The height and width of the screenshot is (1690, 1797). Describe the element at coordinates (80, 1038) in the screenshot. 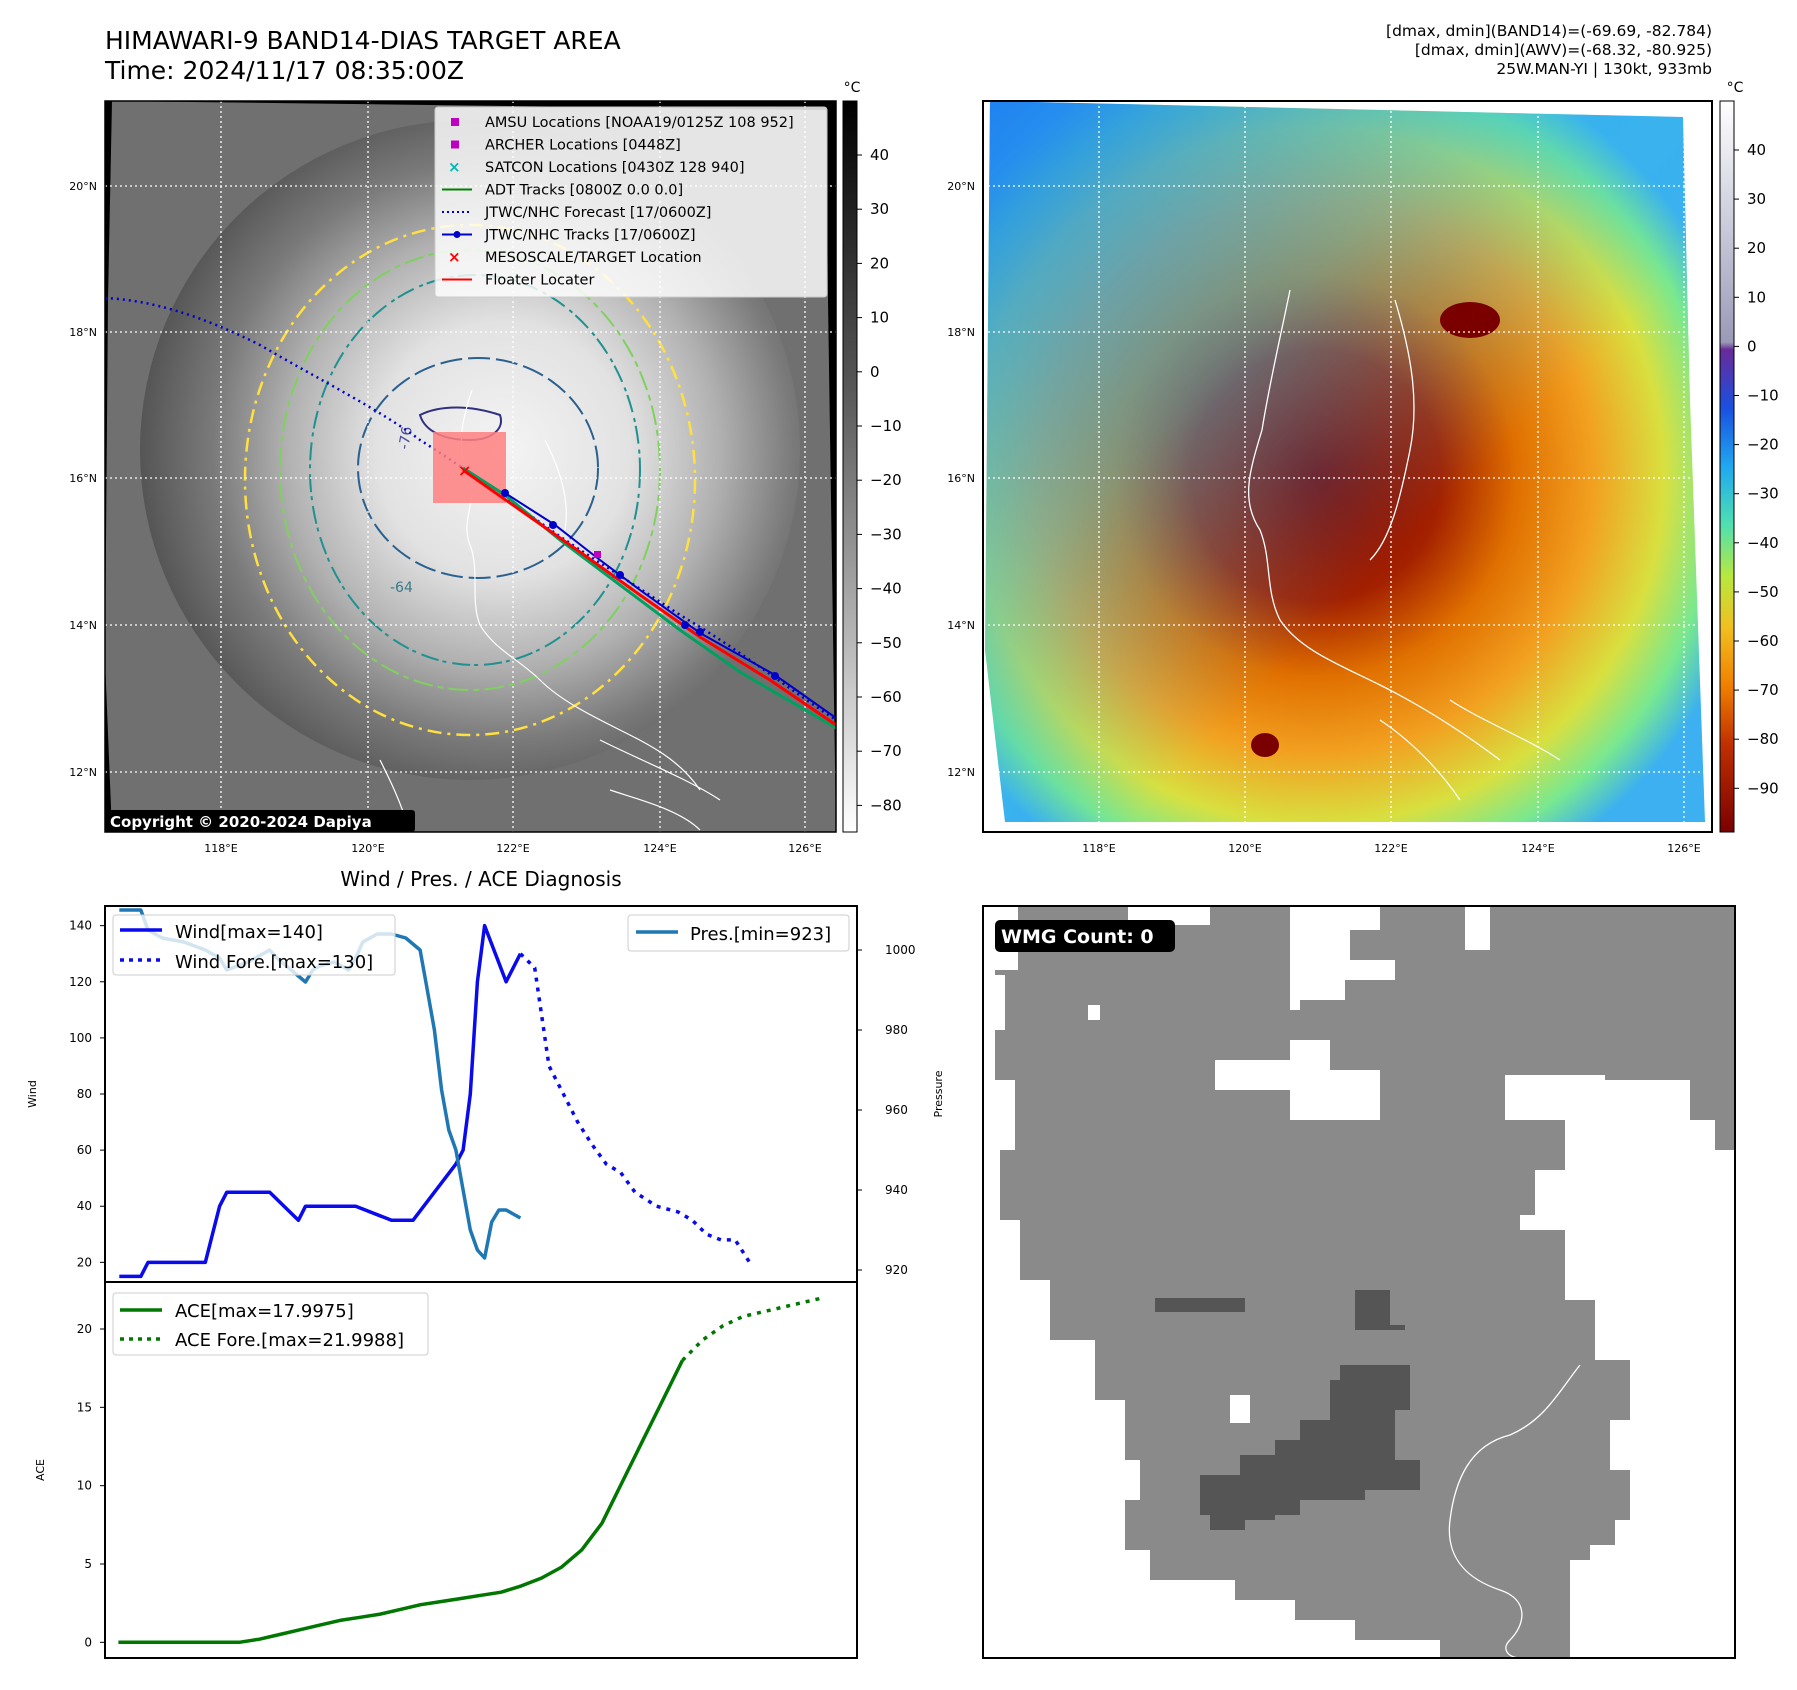

I see `wind-y-tick-label: 100` at that location.